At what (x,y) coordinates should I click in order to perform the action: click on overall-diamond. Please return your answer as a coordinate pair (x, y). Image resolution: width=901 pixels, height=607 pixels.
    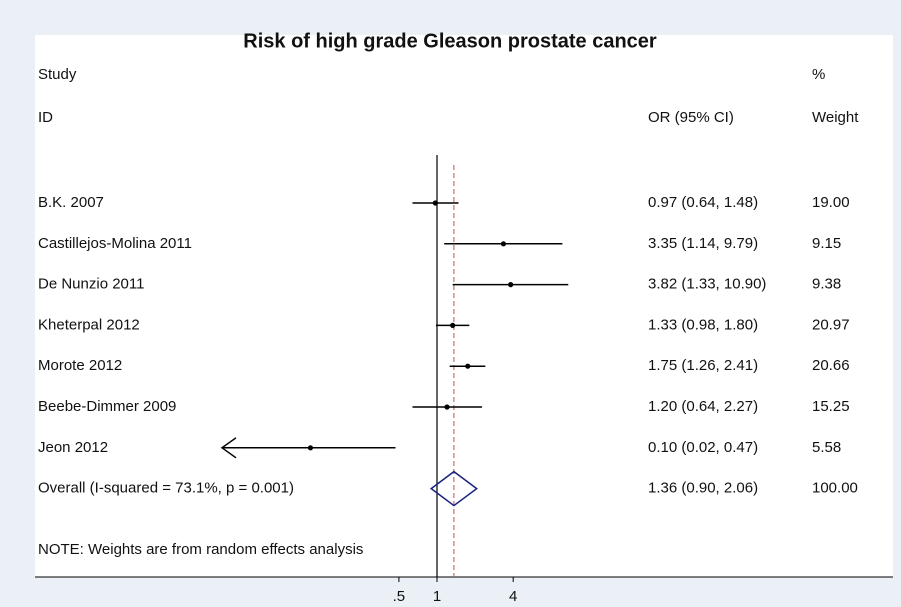
    Looking at the image, I should click on (453, 488).